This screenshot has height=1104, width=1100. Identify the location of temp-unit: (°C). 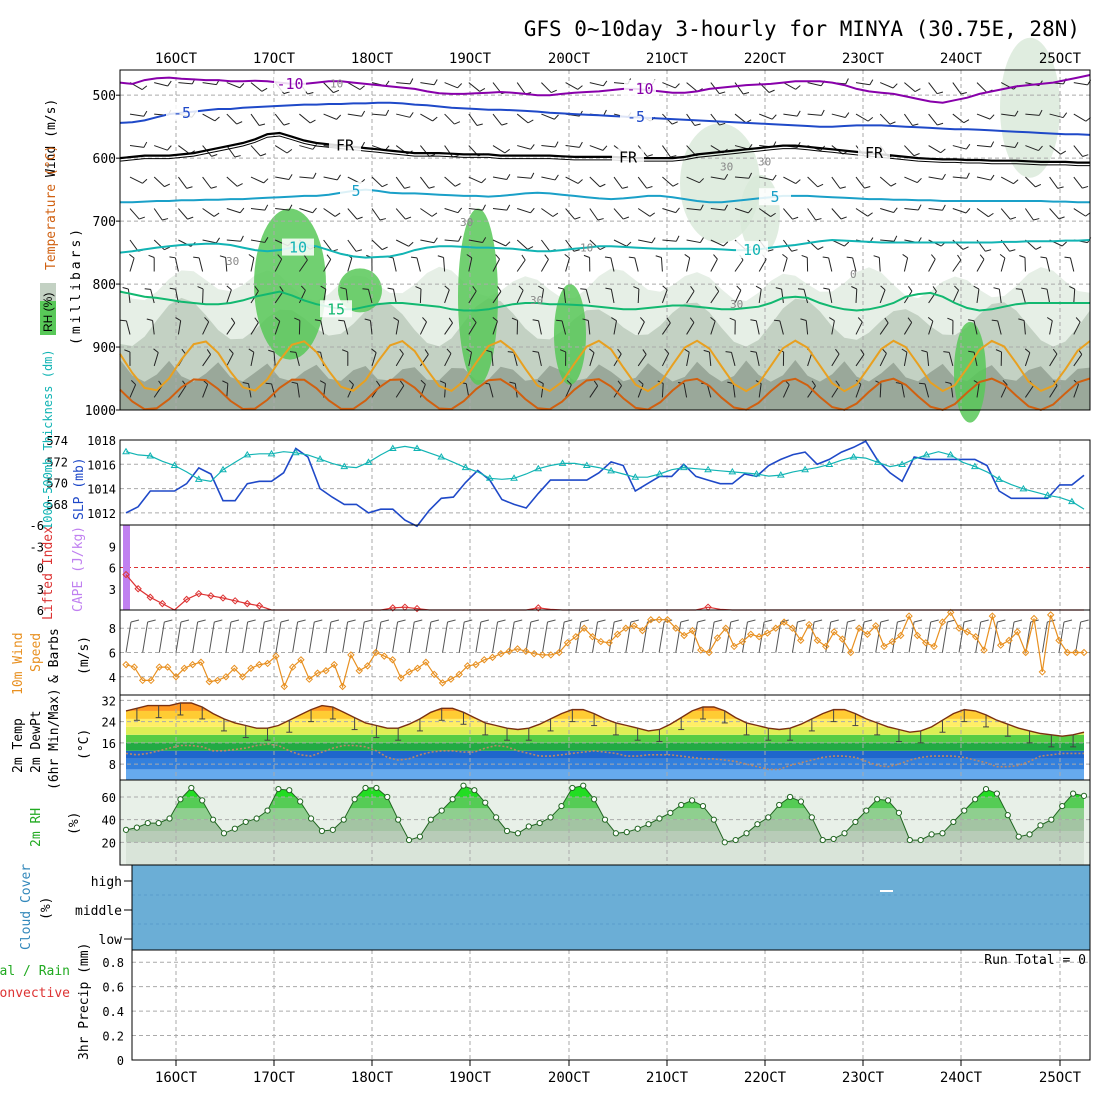
(84, 744).